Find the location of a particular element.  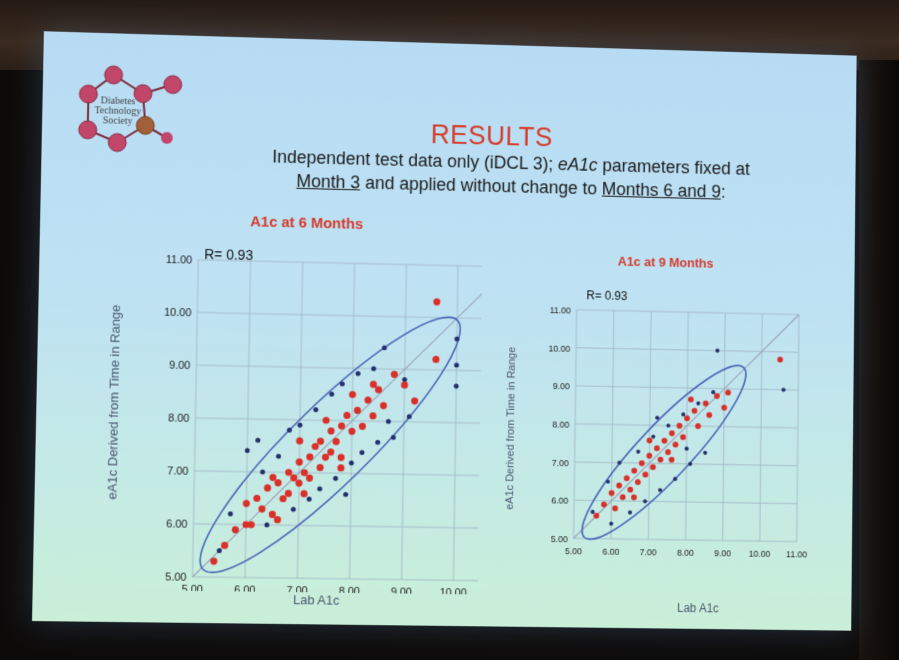

x-tick-label: 5.00 is located at coordinates (573, 551).